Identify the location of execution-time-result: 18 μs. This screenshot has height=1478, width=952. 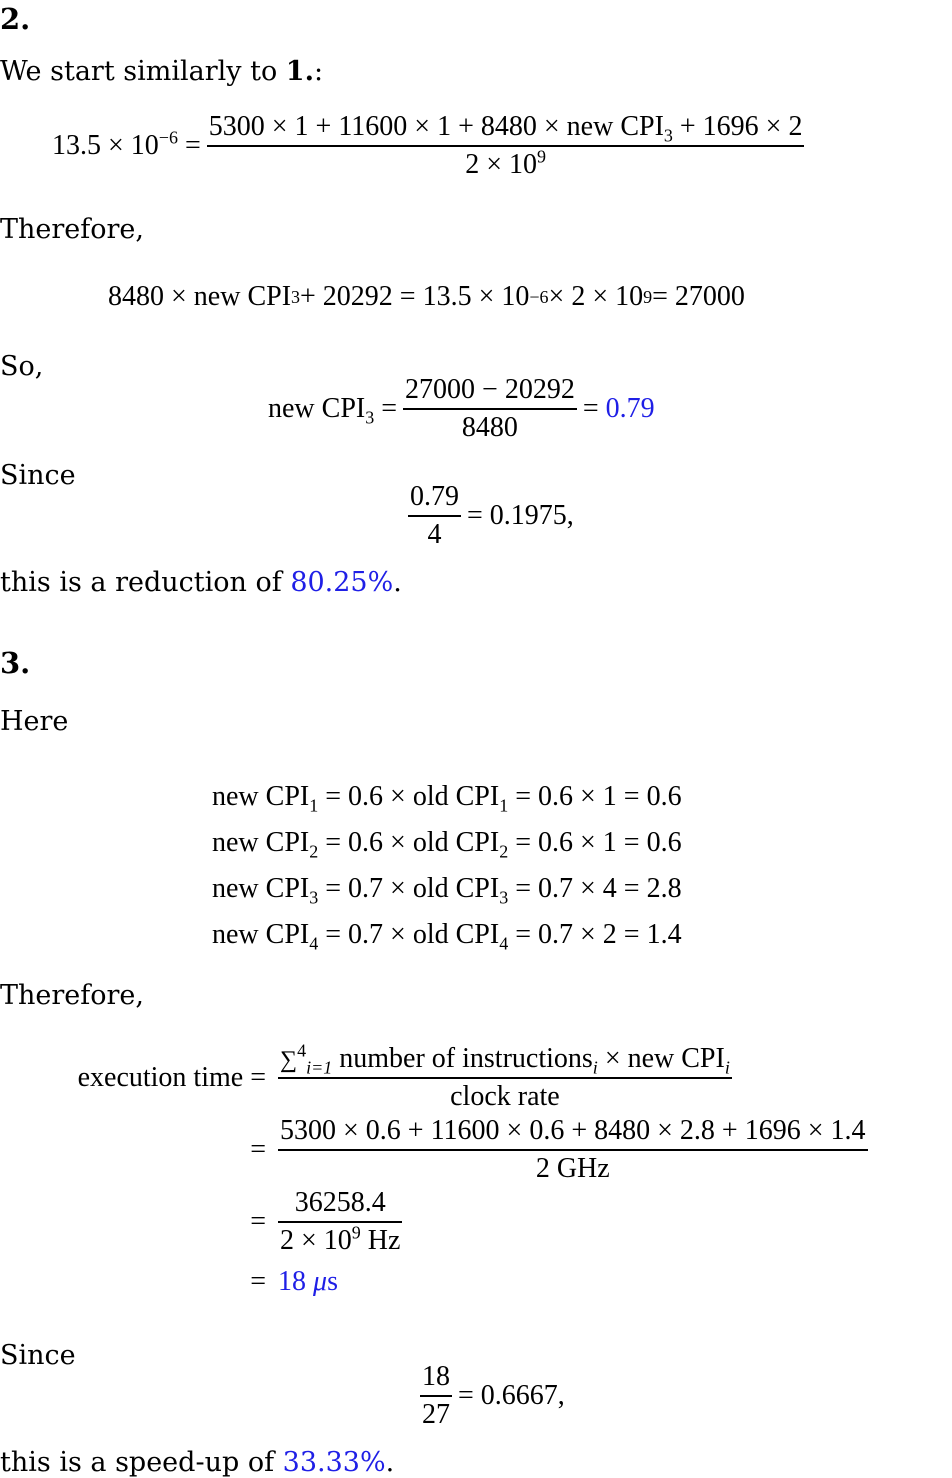
(308, 1281).